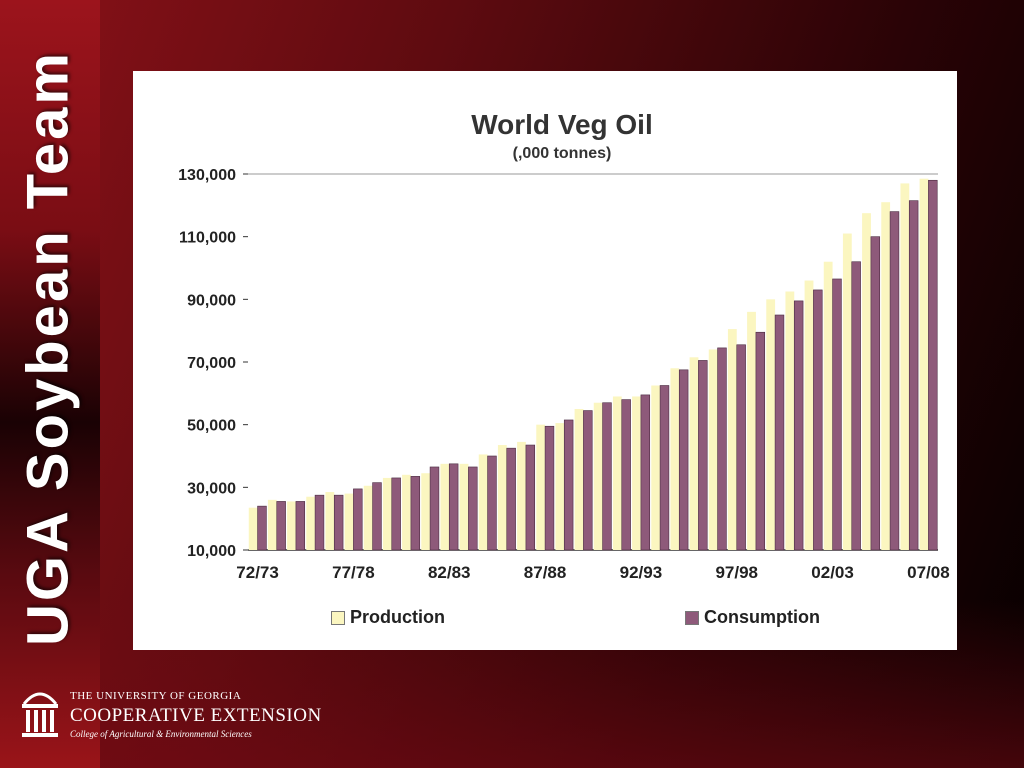 This screenshot has height=768, width=1024. Describe the element at coordinates (762, 617) in the screenshot. I see `legend-consumption-label: Consumption` at that location.